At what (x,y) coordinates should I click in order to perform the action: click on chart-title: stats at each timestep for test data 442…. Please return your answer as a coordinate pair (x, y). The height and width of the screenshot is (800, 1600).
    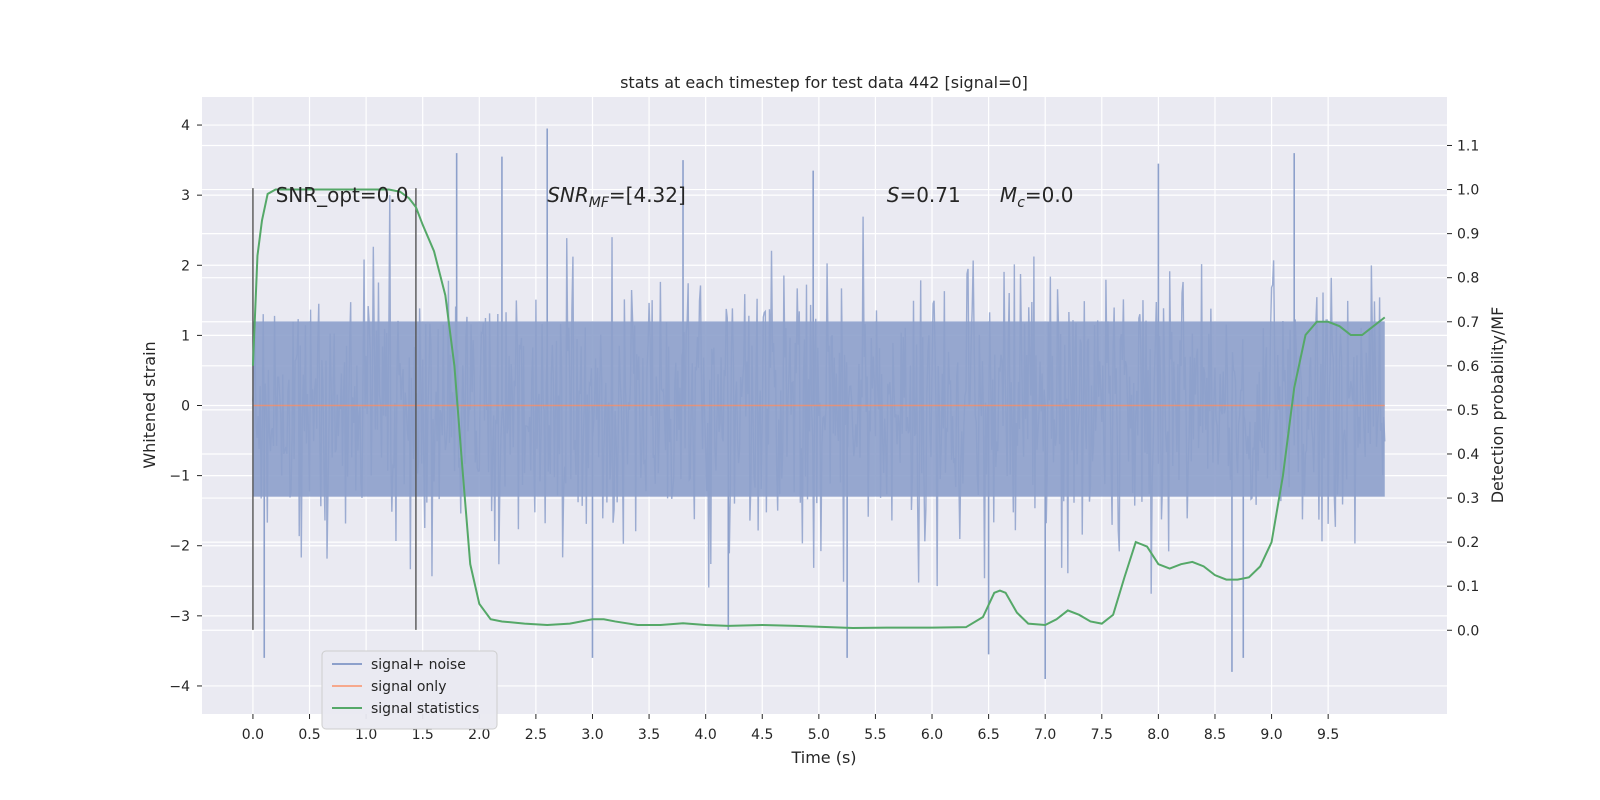
    Looking at the image, I should click on (824, 82).